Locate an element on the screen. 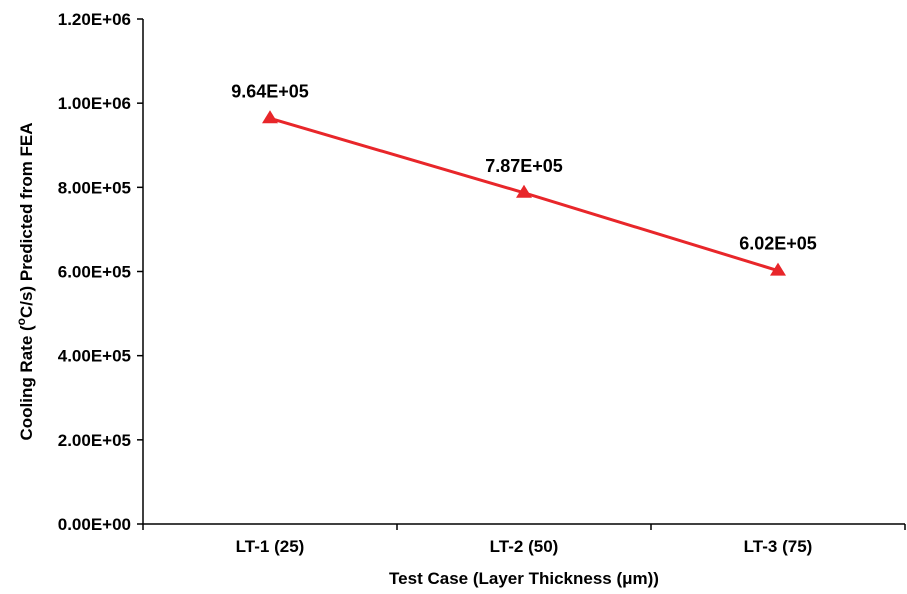 This screenshot has width=907, height=594. y-axis-title-part-1: Cooling Rate ( is located at coordinates (26, 383).